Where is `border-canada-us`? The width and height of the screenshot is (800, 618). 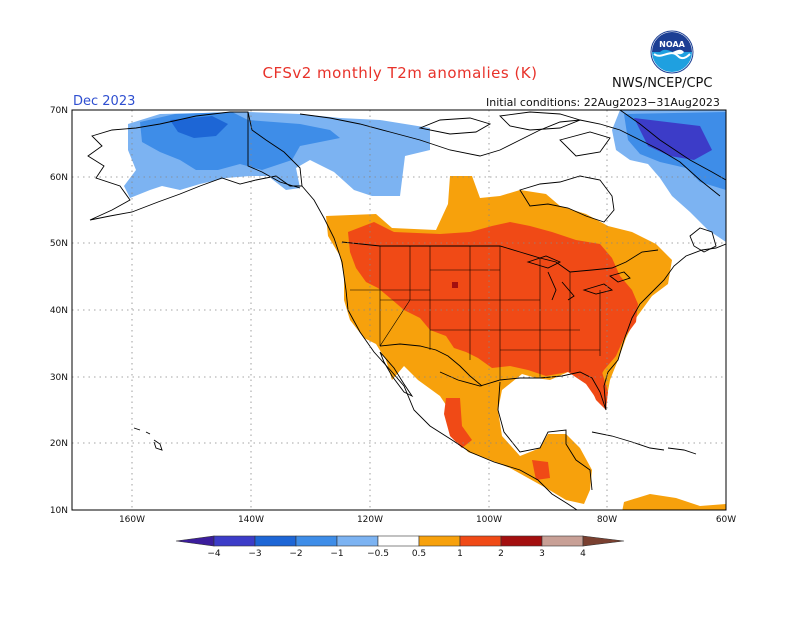 border-canada-us is located at coordinates (500, 257).